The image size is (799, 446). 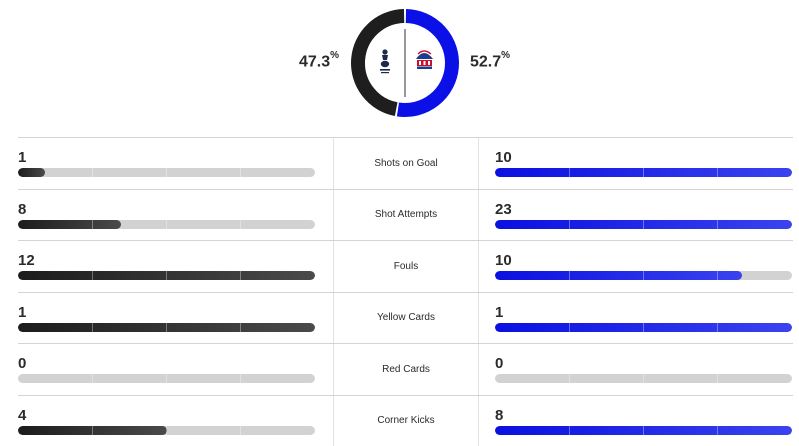 I want to click on away-stat-value: 0, so click(x=499, y=363).